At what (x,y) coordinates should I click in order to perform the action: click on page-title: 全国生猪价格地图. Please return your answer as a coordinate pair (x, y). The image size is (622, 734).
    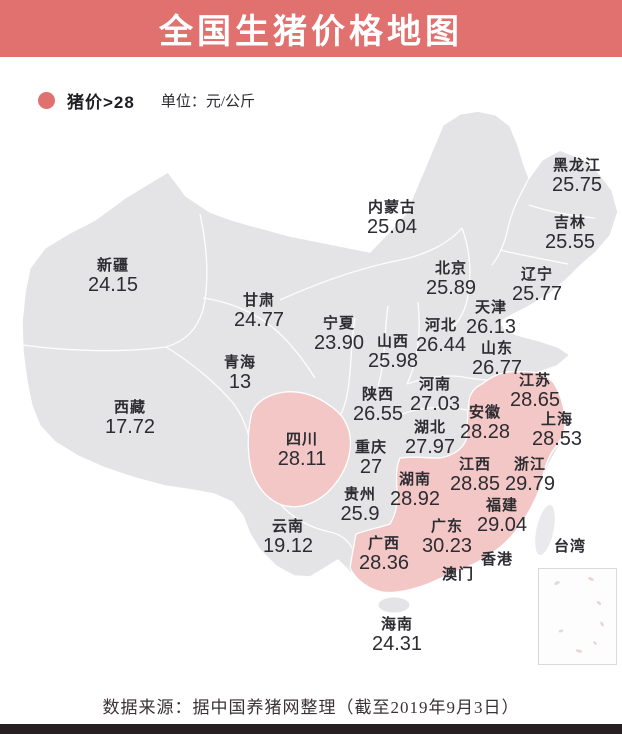
    Looking at the image, I should click on (311, 32).